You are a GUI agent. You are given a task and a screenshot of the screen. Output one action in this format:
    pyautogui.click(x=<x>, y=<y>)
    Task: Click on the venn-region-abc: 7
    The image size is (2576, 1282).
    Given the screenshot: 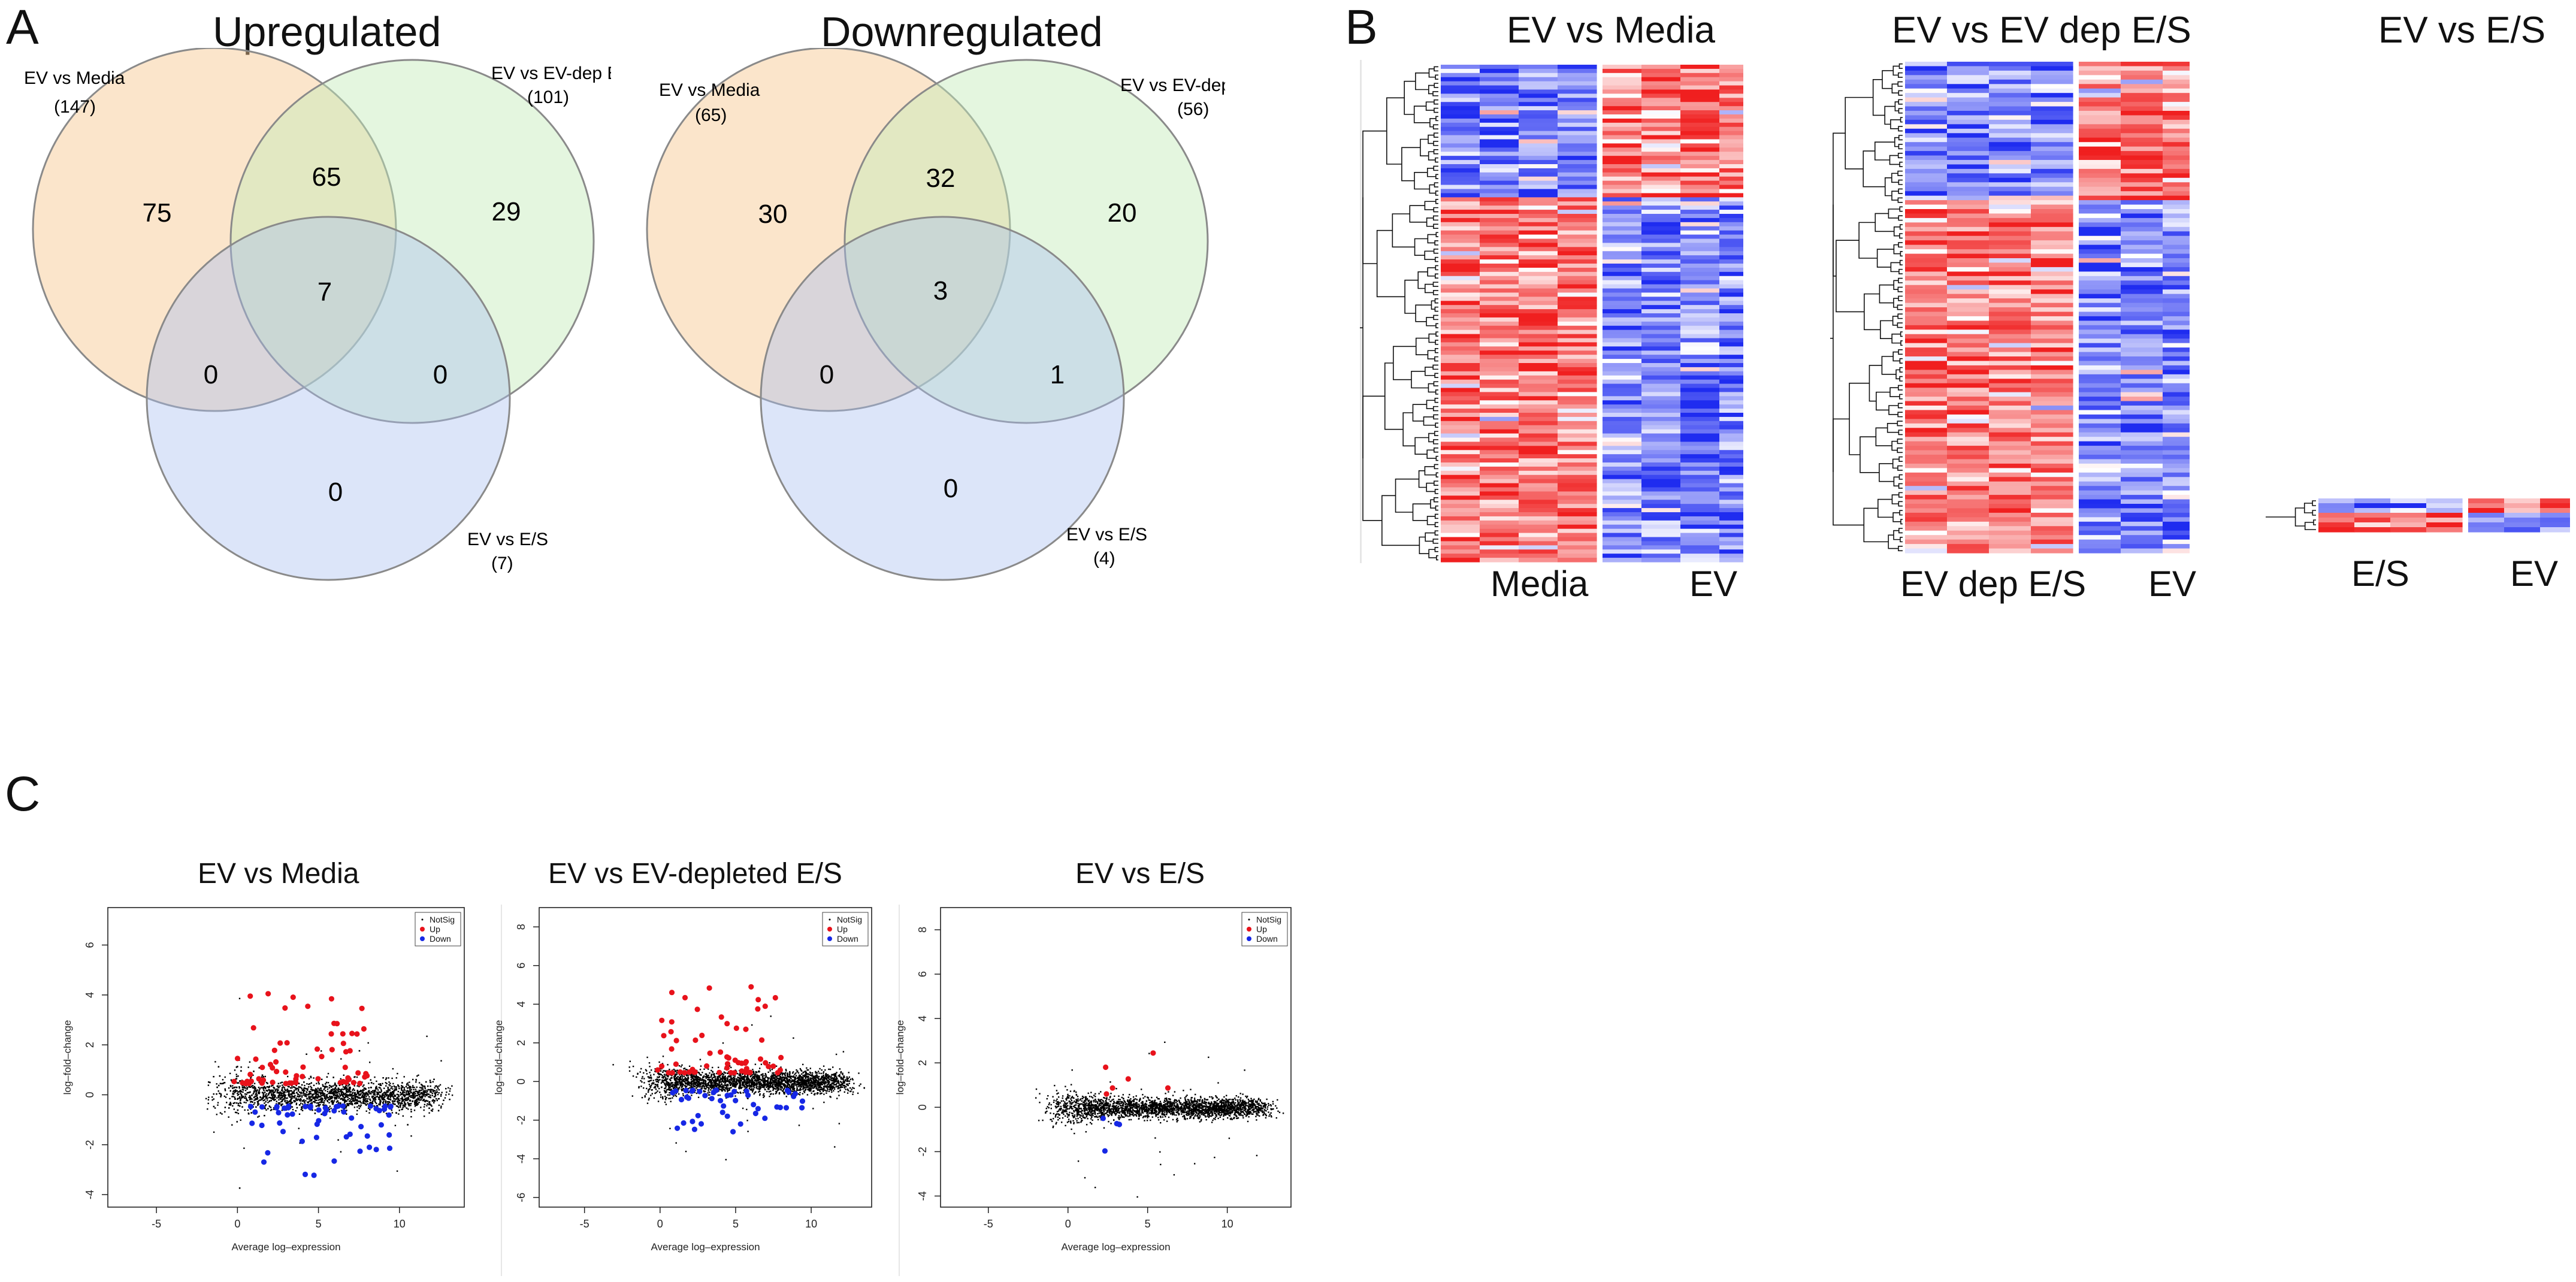 What is the action you would take?
    pyautogui.click(x=325, y=292)
    